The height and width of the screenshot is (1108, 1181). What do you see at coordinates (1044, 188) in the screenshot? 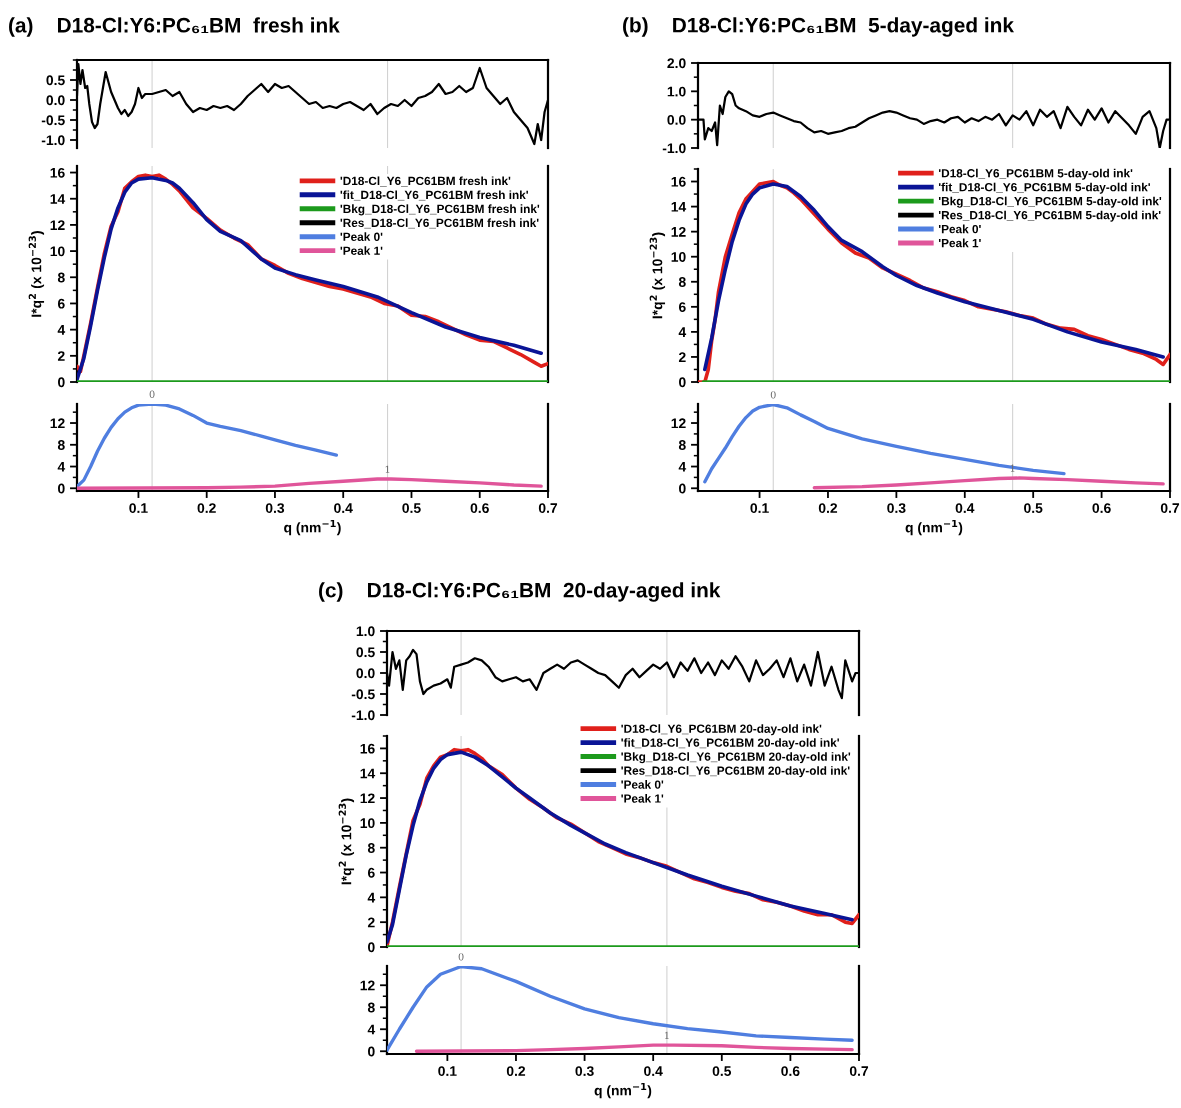
I see `legend-label: 'fit_D18-Cl_Y6_PC61BM 5-day-old ink'` at bounding box center [1044, 188].